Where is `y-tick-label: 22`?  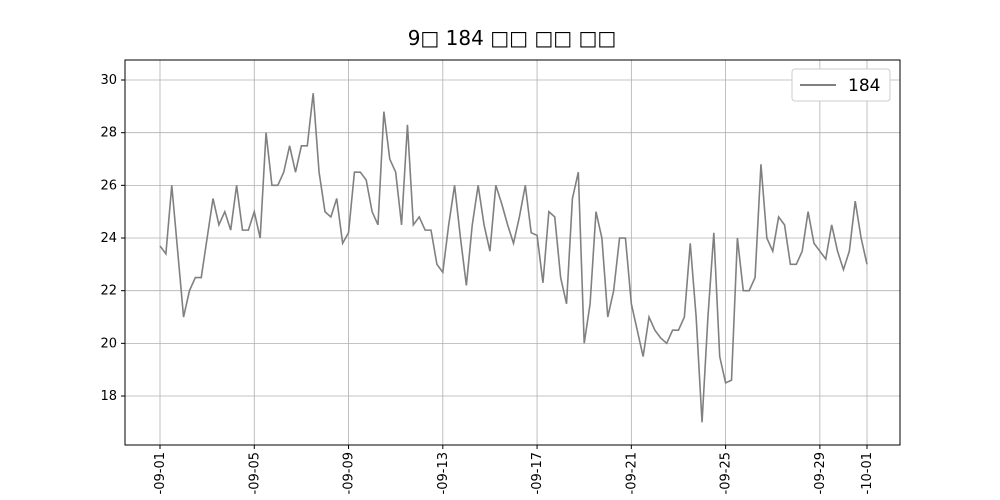
y-tick-label: 22 is located at coordinates (108, 291).